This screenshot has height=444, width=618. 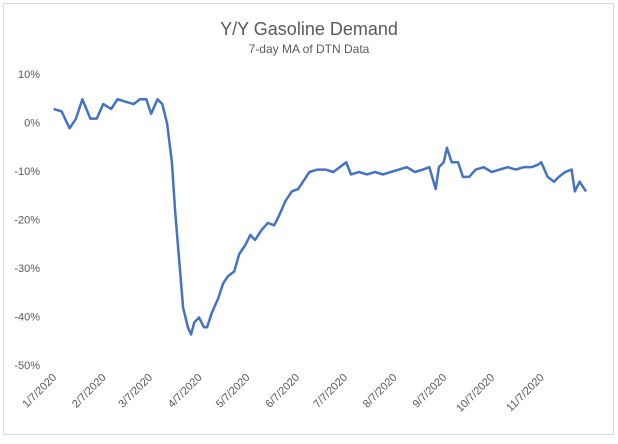 What do you see at coordinates (27, 172) in the screenshot?
I see `y-tick-label: -10%` at bounding box center [27, 172].